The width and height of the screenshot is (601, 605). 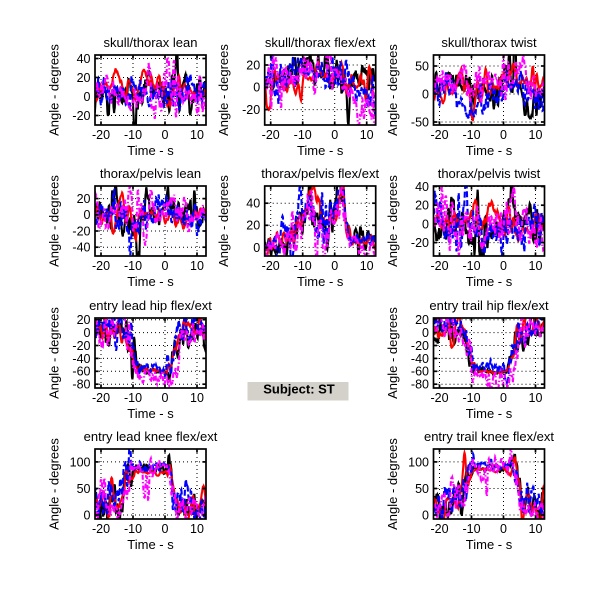 I want to click on svg-text: entry lead knee flex/ext, so click(x=151, y=436).